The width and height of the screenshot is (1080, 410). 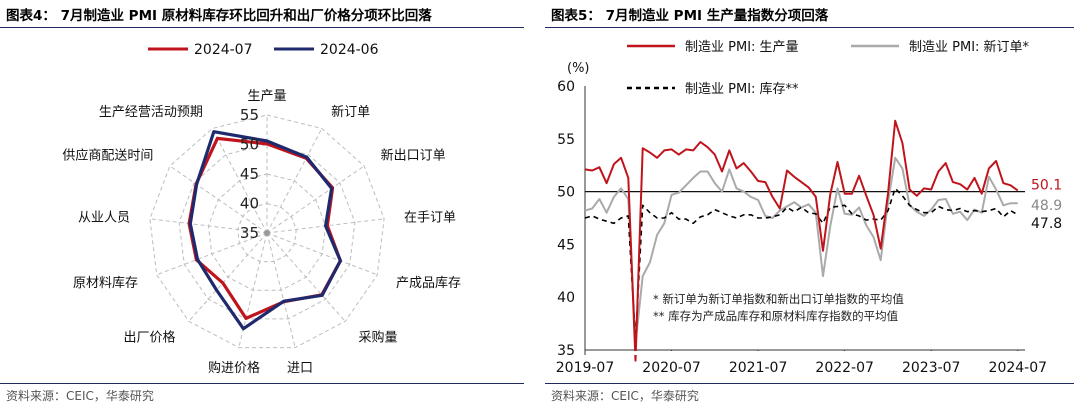 What do you see at coordinates (844, 368) in the screenshot?
I see `x-tick-label: 2022-07` at bounding box center [844, 368].